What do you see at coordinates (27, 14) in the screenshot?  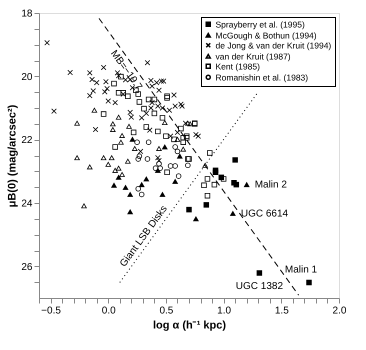 I see `y-tick-label: 18` at bounding box center [27, 14].